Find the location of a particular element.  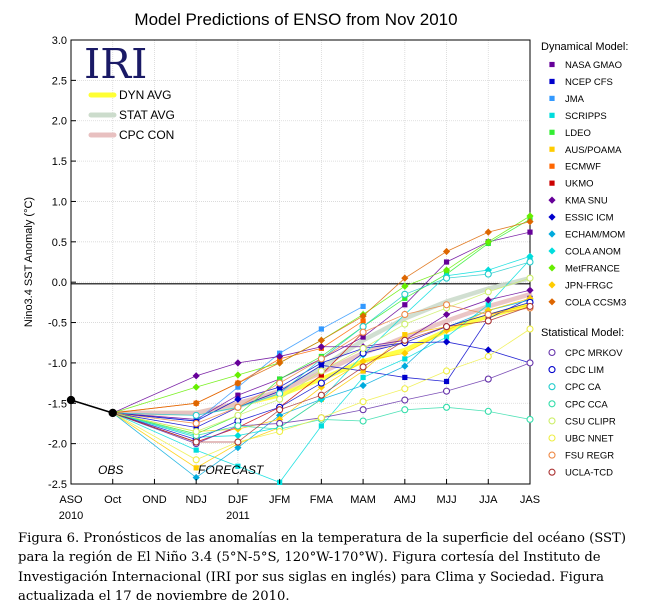

legend-label: CDC LIM is located at coordinates (584, 370).